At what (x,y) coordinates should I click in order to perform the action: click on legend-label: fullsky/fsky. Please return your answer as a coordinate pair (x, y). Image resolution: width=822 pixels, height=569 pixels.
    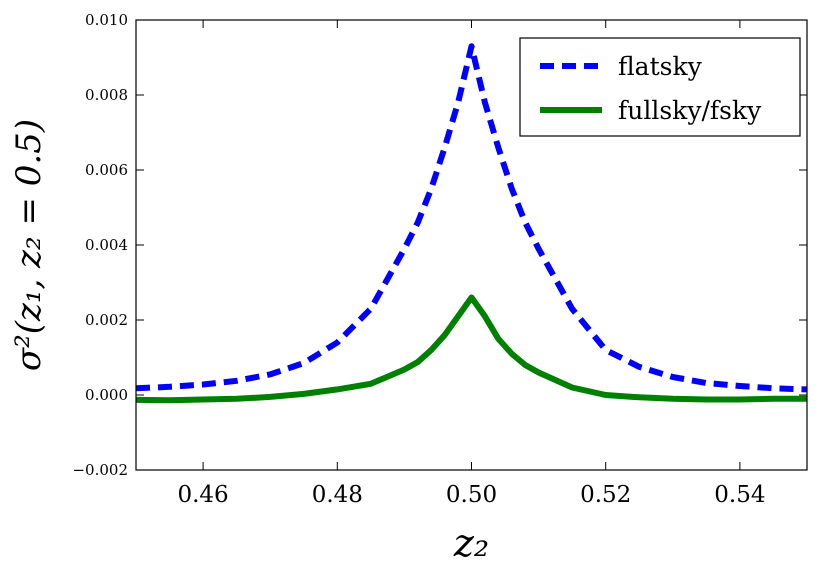
    Looking at the image, I should click on (690, 110).